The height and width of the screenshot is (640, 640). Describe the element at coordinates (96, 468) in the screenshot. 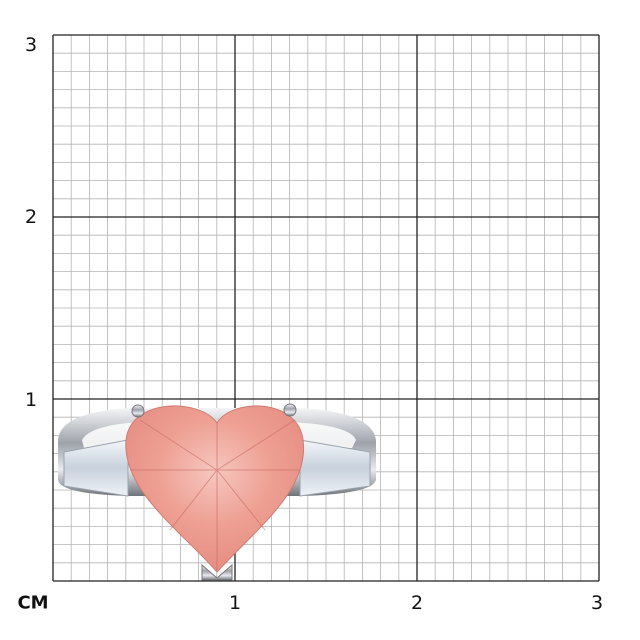

I see `left-baguette-stone` at that location.